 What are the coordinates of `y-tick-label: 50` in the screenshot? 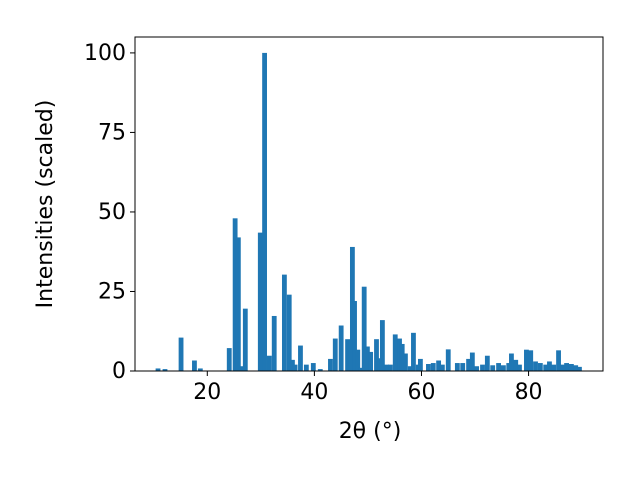 It's located at (112, 212).